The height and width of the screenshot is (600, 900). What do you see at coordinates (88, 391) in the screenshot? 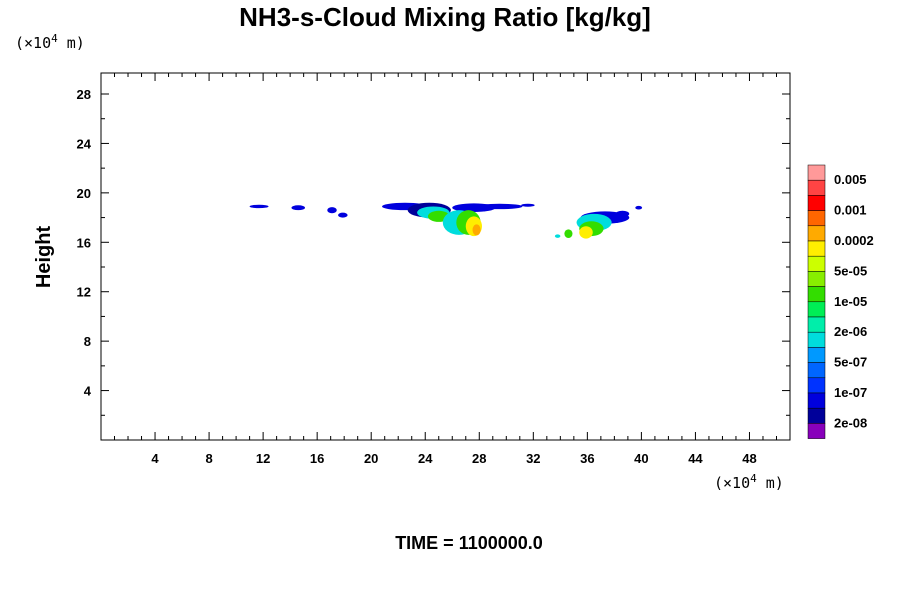
I see `y-tick-label: 4` at bounding box center [88, 391].